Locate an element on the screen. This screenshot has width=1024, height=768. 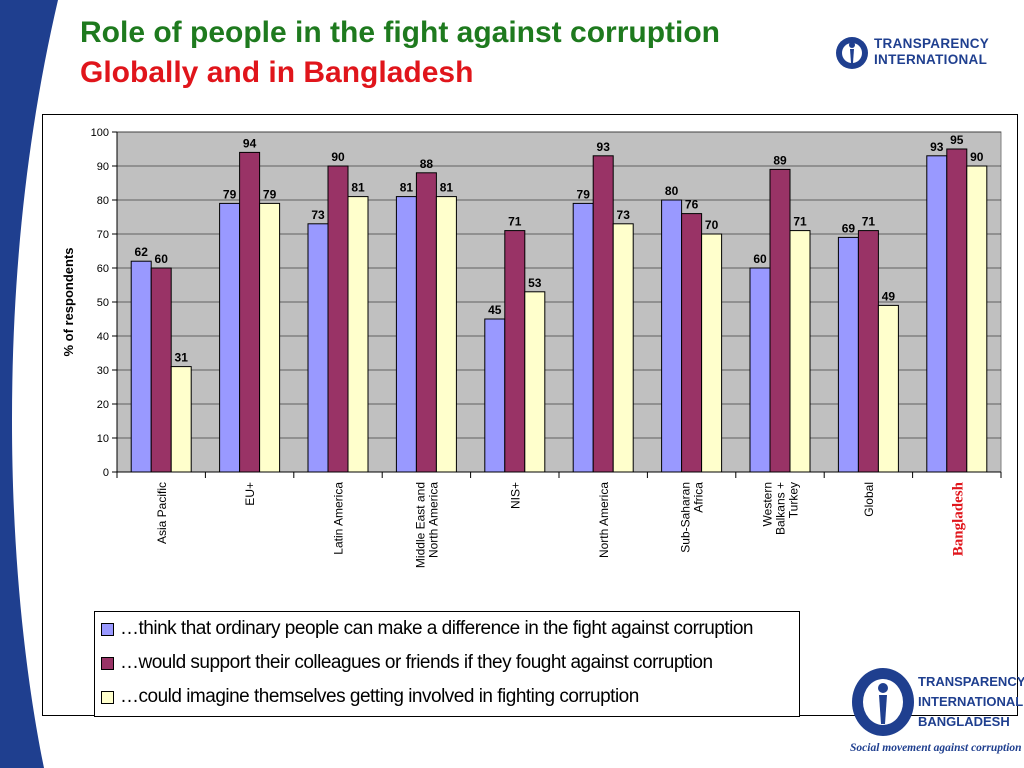
x-tick-label: Sub-SaharanAfrica is located at coordinates (692, 517).